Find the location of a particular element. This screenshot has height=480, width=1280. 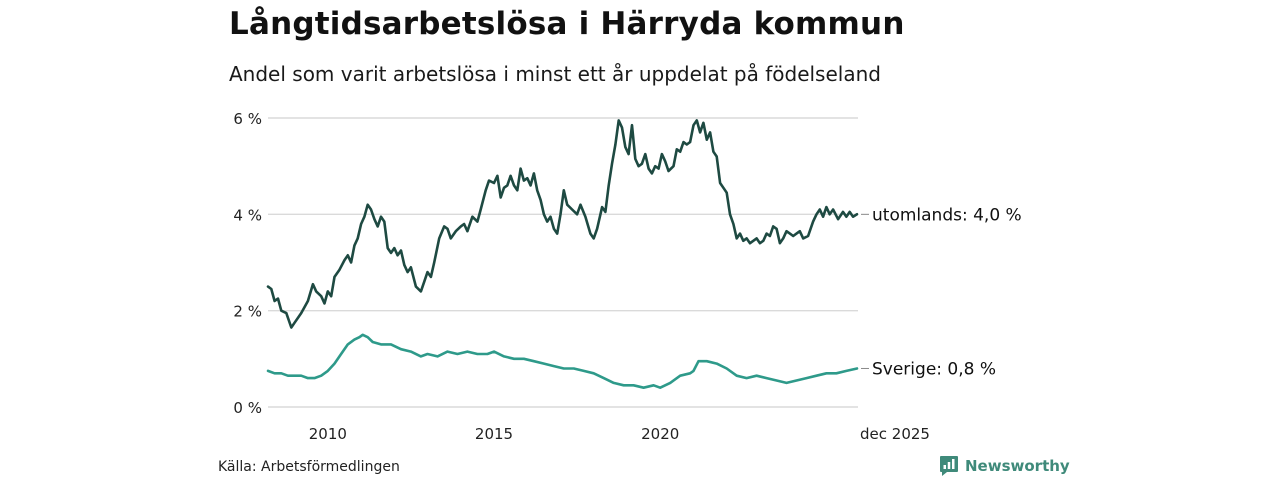

y-tick-label: 6 % is located at coordinates (247, 119).